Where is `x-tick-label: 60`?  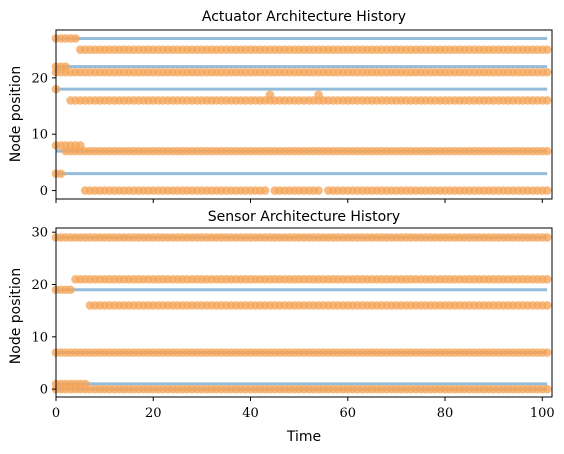 x-tick-label: 60 is located at coordinates (347, 413).